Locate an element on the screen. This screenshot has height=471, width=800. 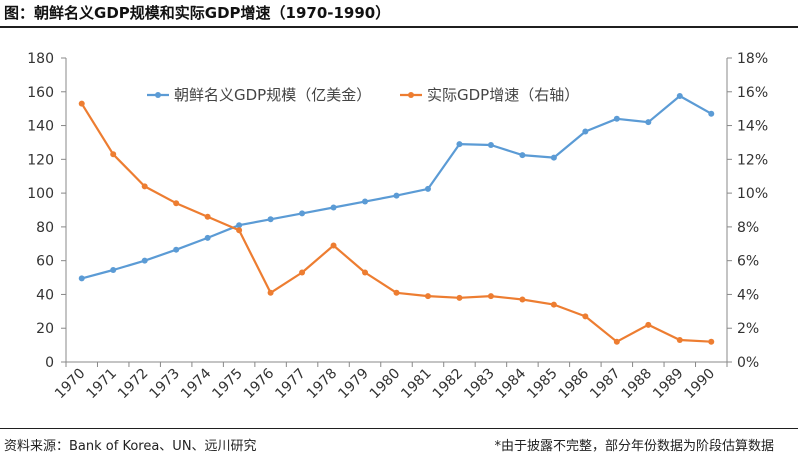
left-tick-label: 160 is located at coordinates (40, 93).